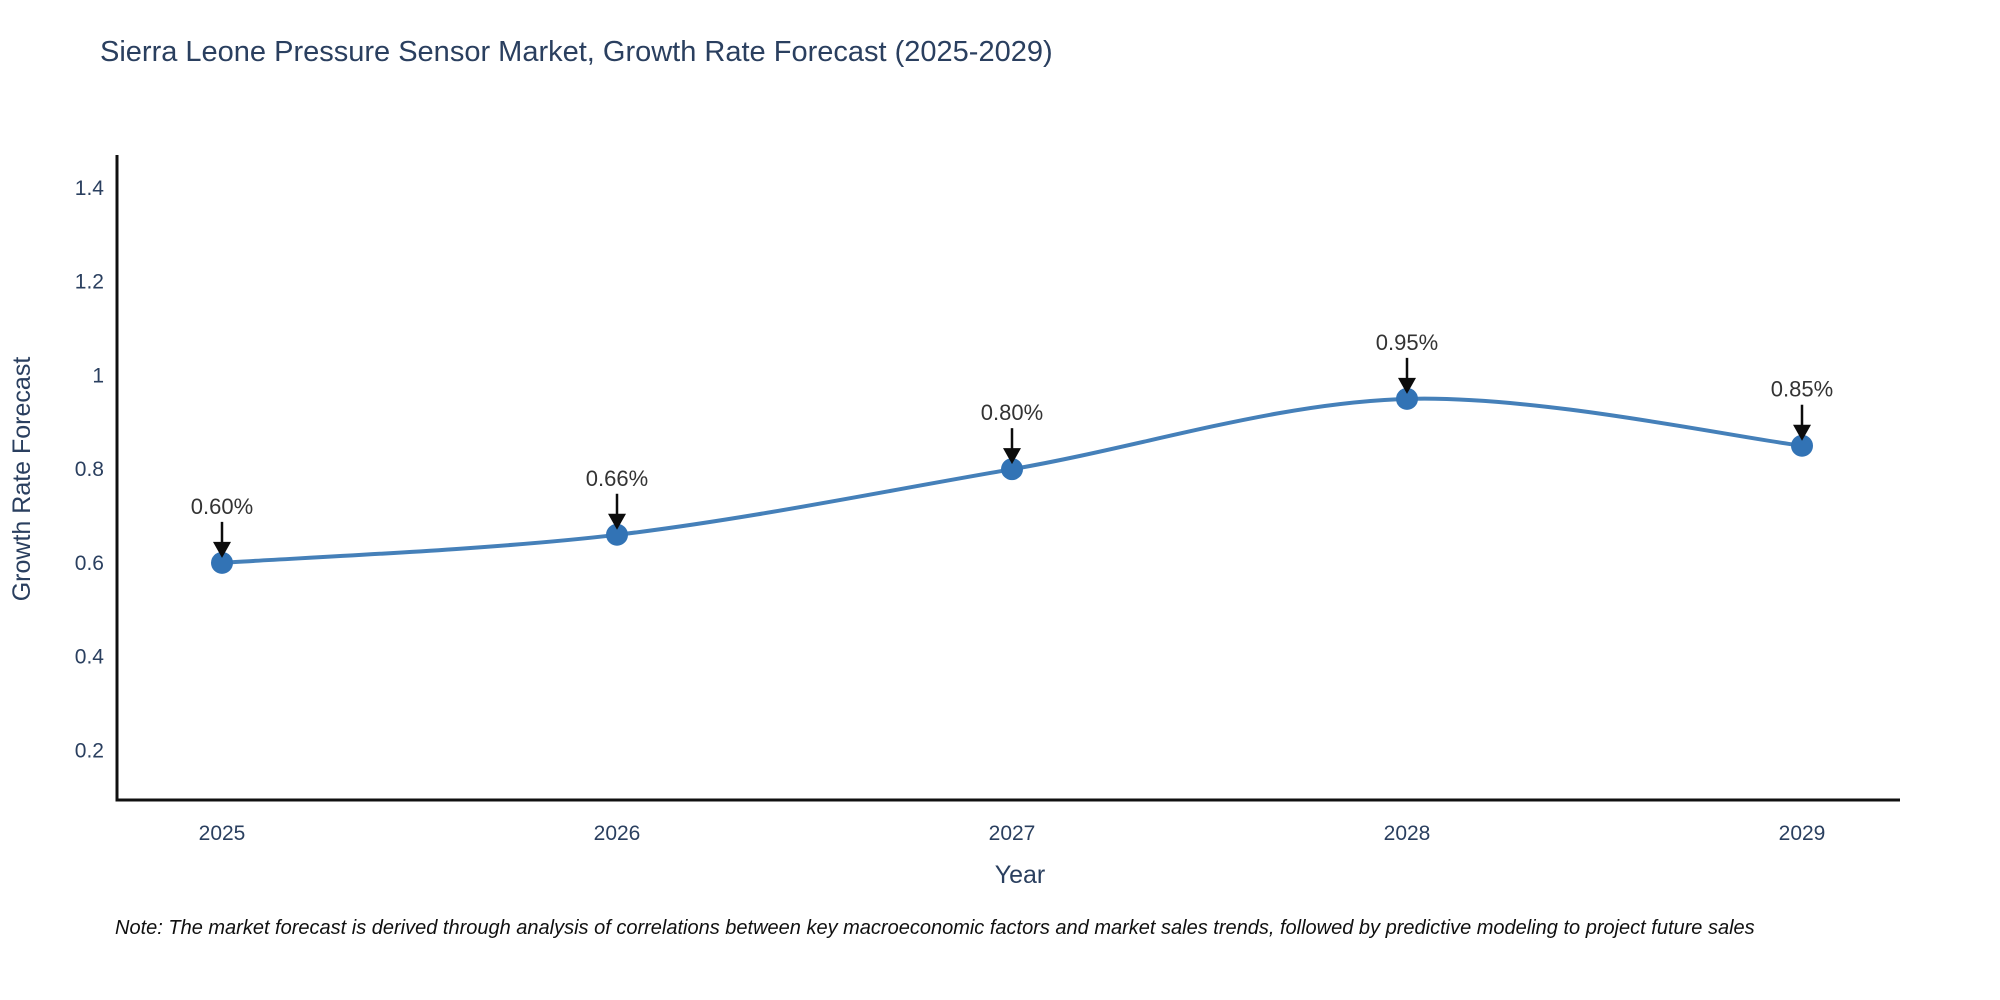 The width and height of the screenshot is (2000, 1000). I want to click on annotation-label: 0.80%, so click(1012, 412).